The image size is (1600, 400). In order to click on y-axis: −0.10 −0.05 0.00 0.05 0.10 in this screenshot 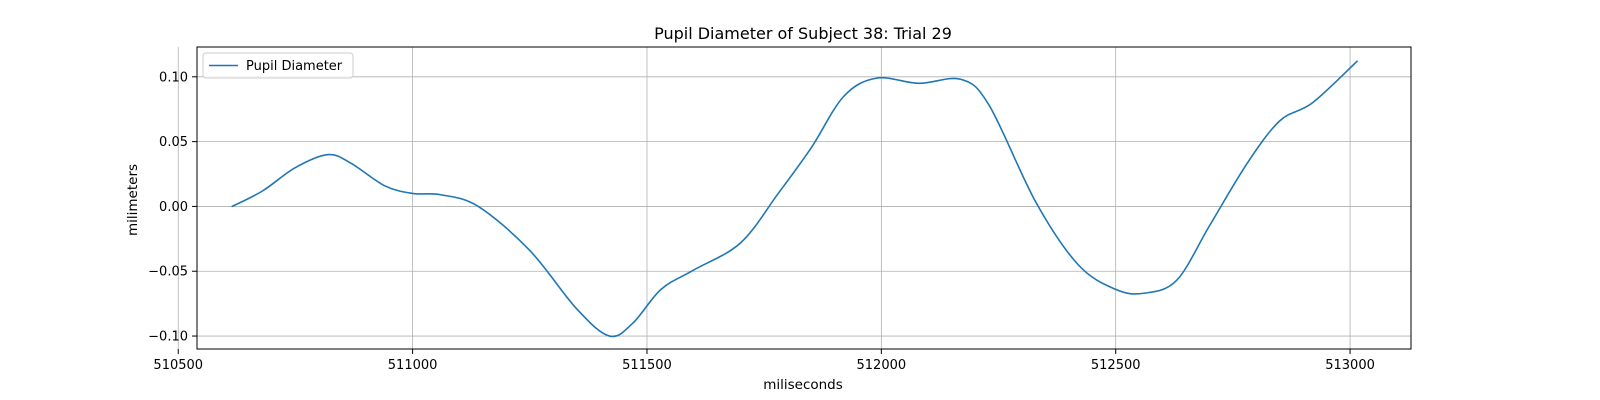, I will do `click(172, 207)`.